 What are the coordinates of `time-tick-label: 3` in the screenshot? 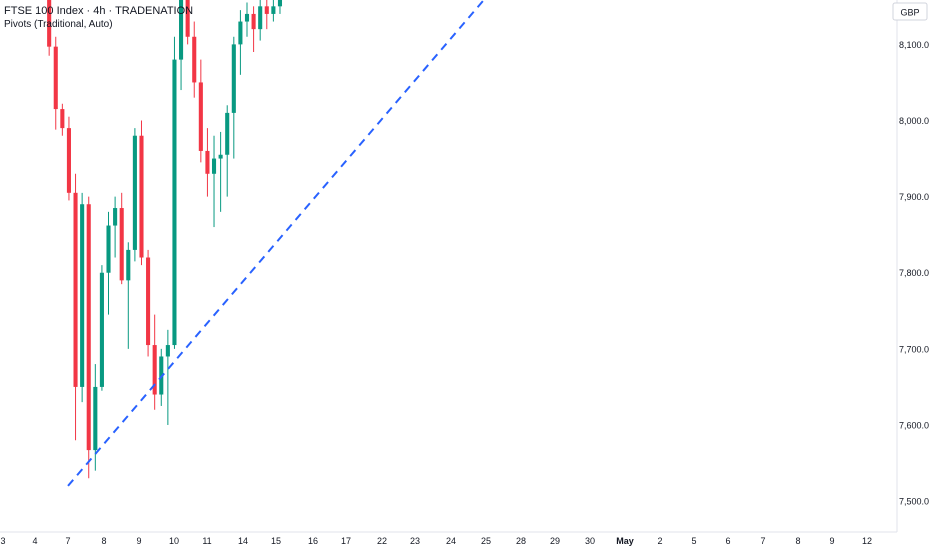 It's located at (2, 541).